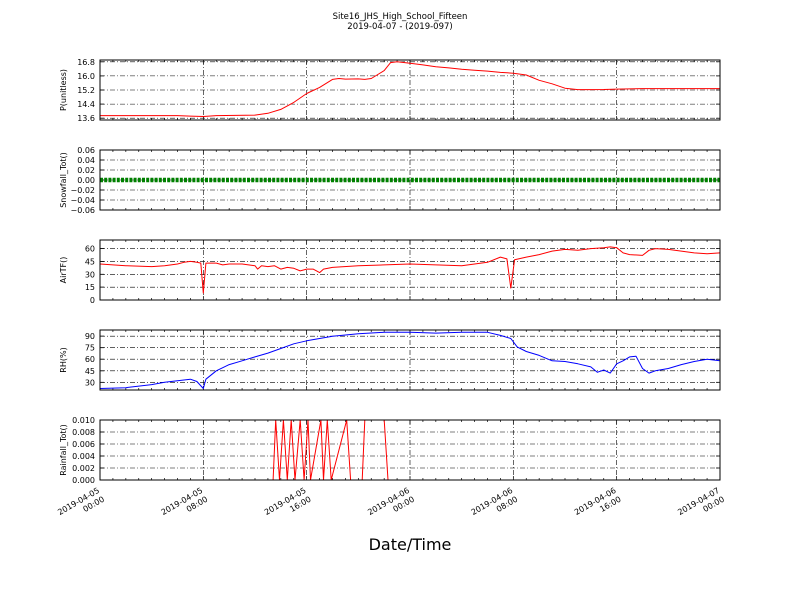  I want to click on y-tick-label: 0, so click(92, 300).